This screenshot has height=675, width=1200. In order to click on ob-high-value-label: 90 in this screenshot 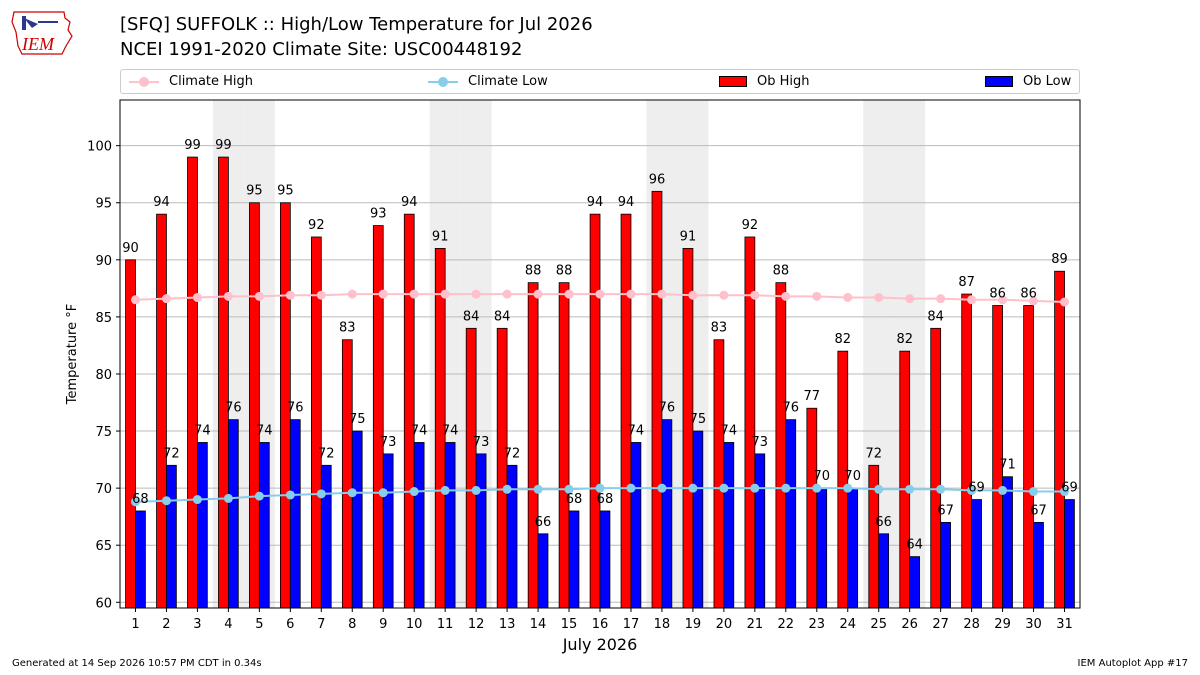, I will do `click(130, 248)`.